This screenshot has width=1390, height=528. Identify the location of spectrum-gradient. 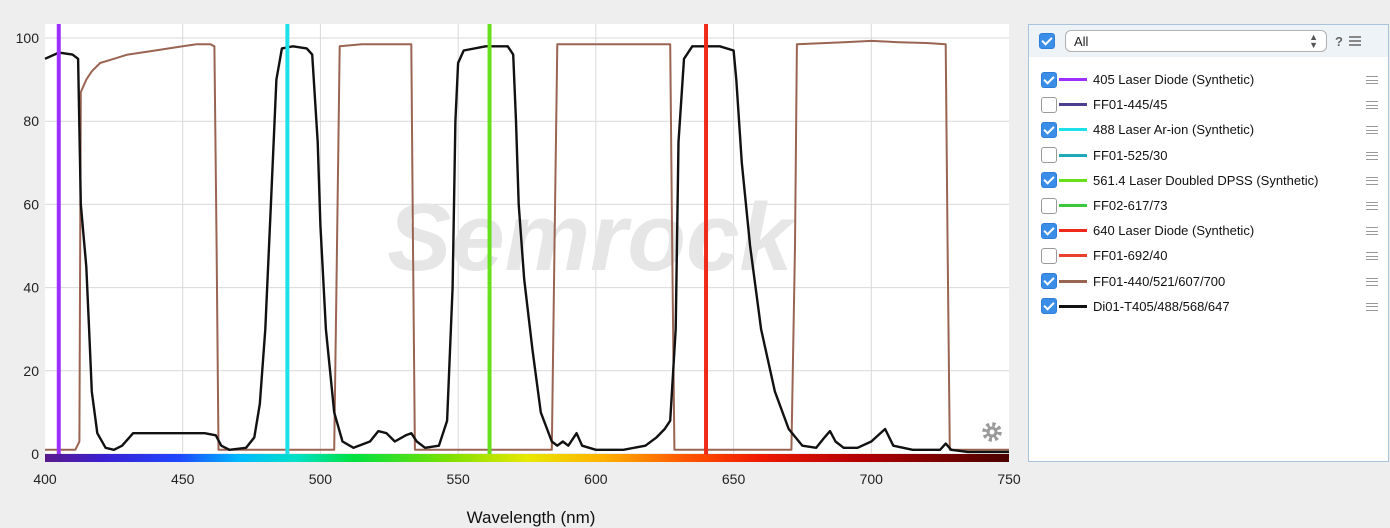
(527, 458).